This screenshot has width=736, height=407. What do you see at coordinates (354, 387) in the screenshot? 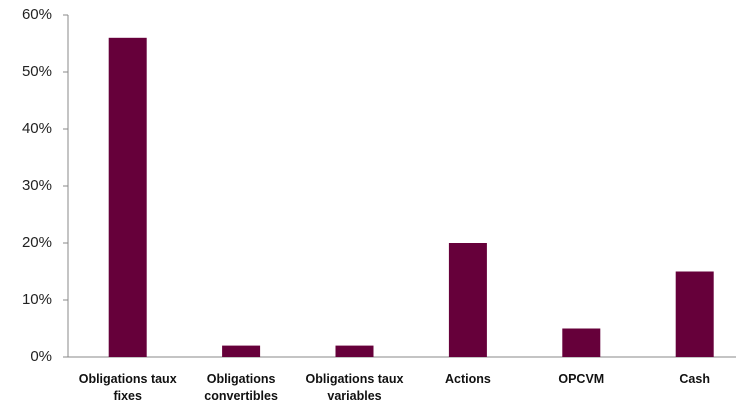
I see `x-tick-label: Obligations taux variables` at bounding box center [354, 387].